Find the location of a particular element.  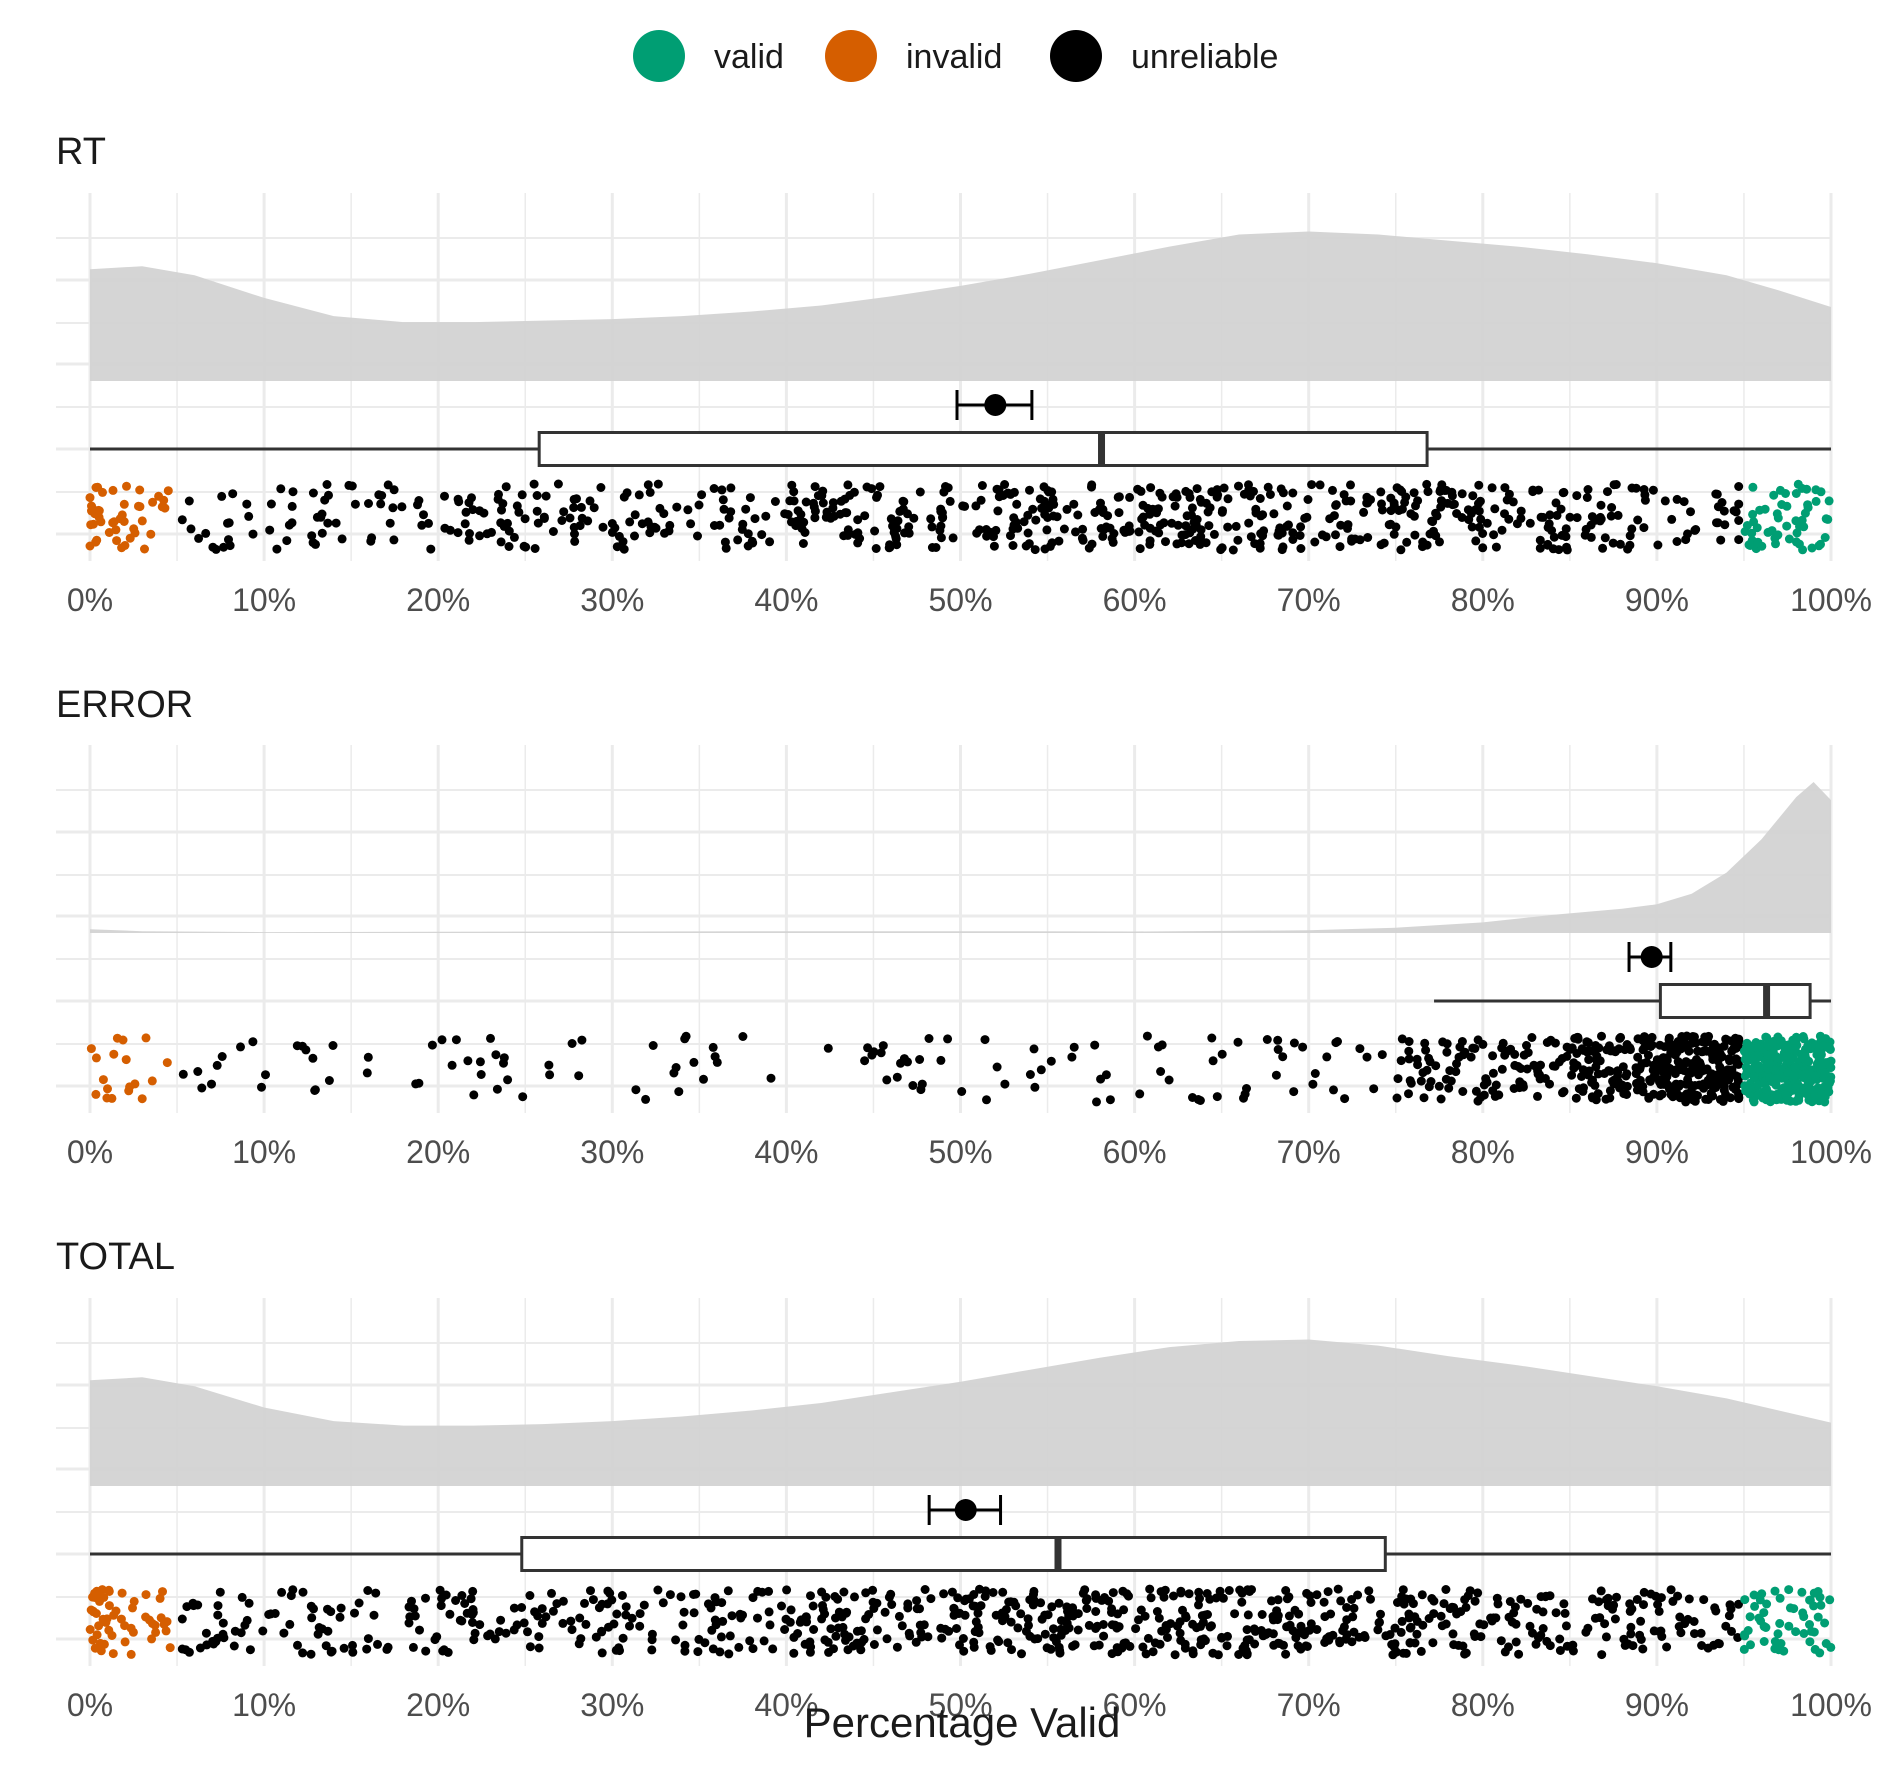

legend-label-invalid: invalid is located at coordinates (954, 57).